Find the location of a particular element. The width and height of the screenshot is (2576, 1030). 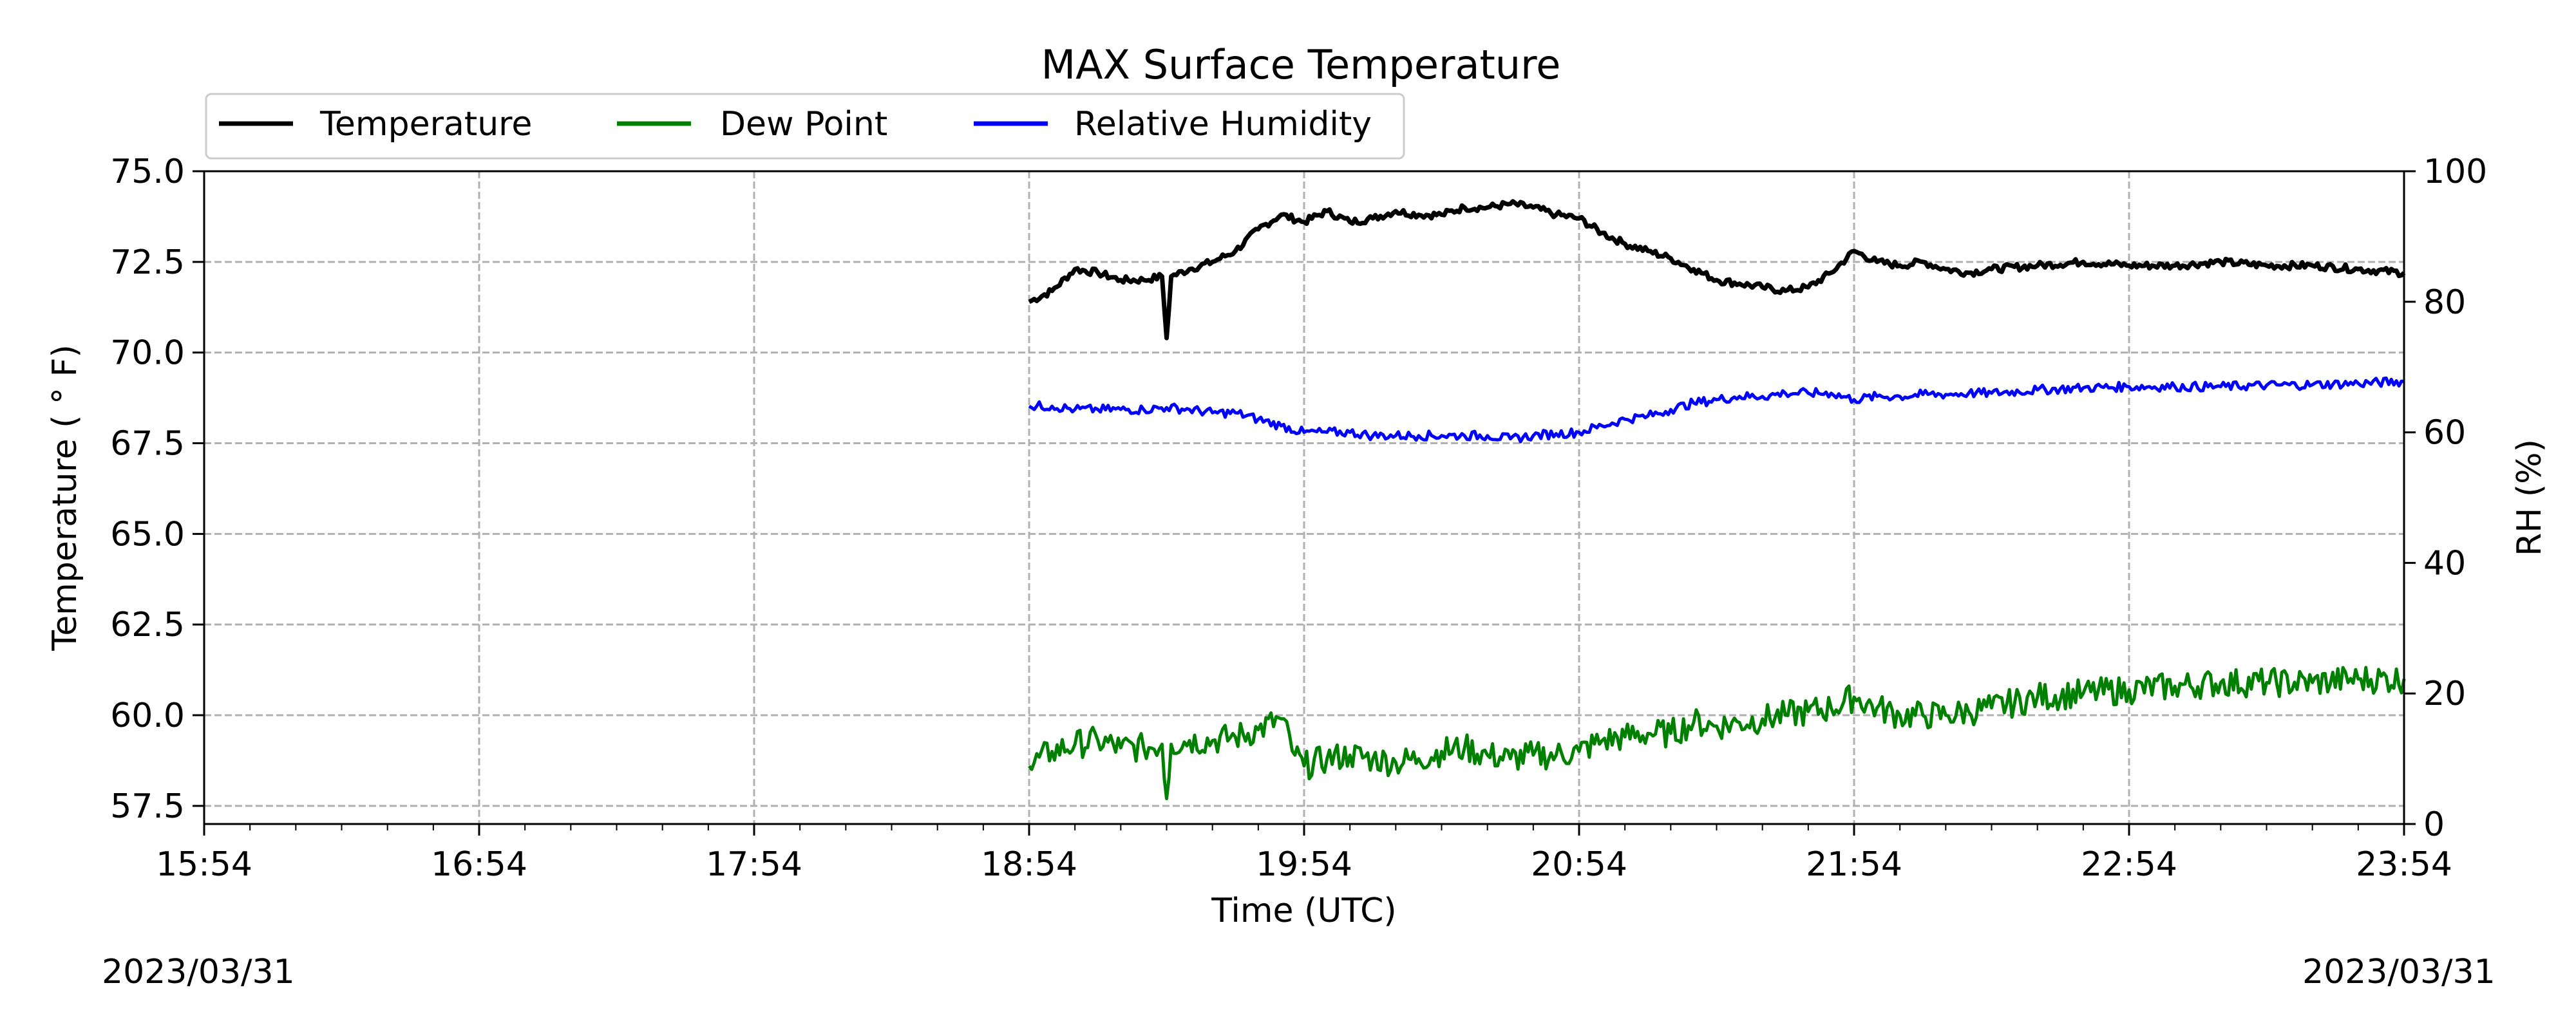

y2-tick-label: 0 is located at coordinates (2434, 824).